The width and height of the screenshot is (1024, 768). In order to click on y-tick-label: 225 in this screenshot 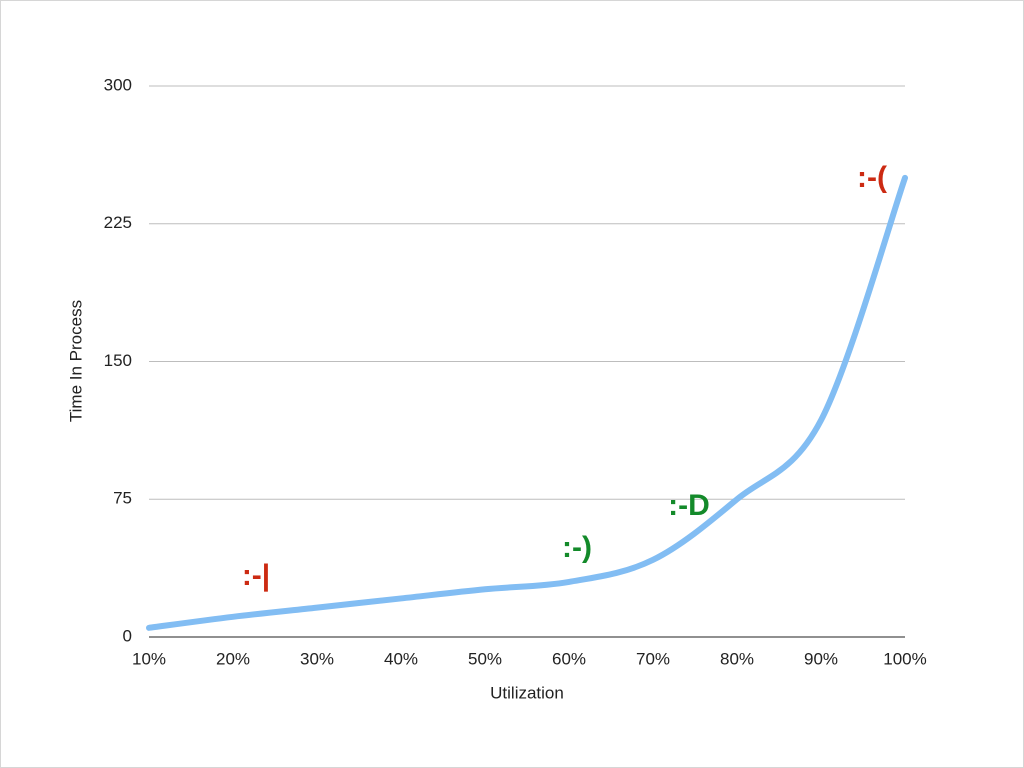, I will do `click(118, 222)`.